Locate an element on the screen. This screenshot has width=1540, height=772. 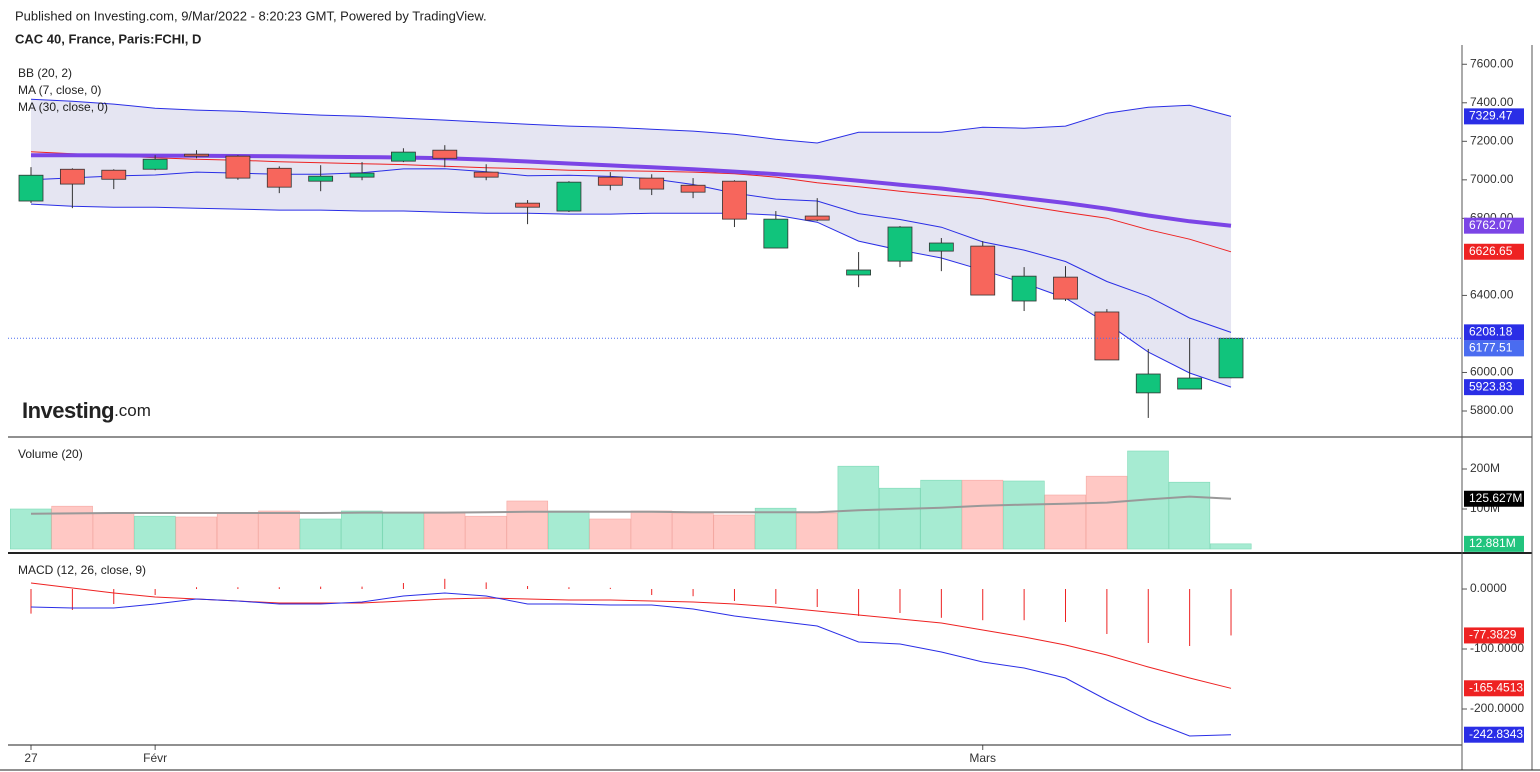
pane-title: Volume (20) is located at coordinates (50, 454).